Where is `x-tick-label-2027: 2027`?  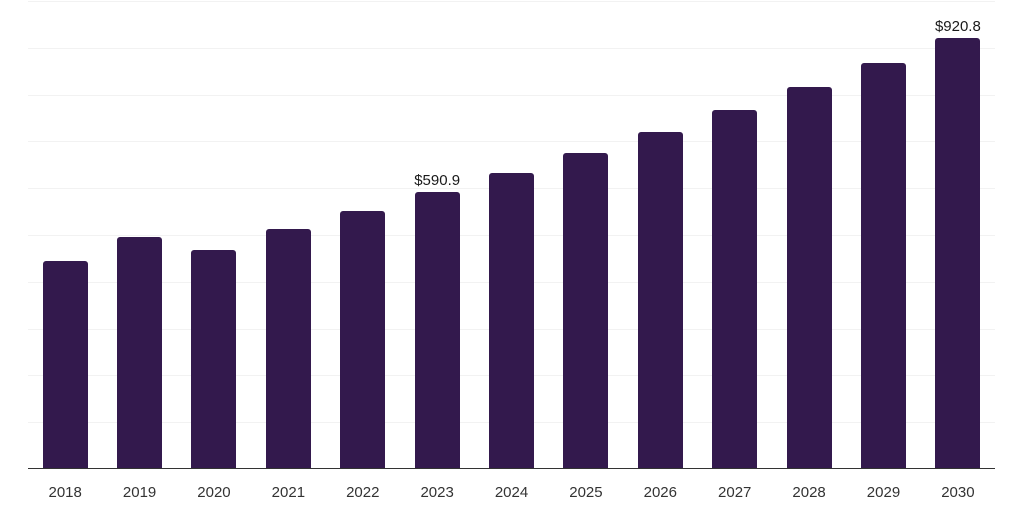
x-tick-label-2027: 2027 is located at coordinates (735, 492).